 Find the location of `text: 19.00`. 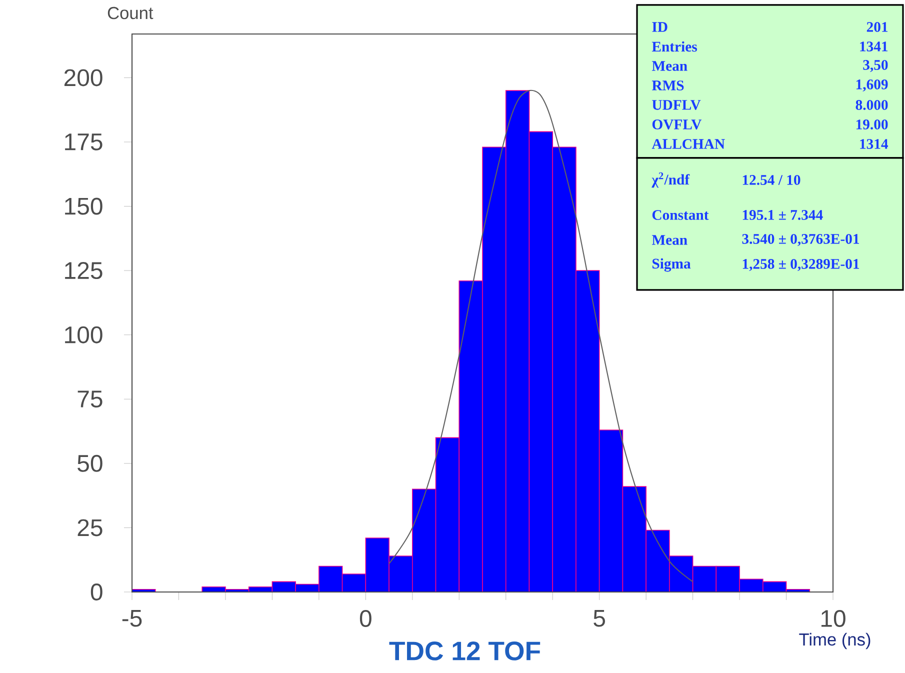

text: 19.00 is located at coordinates (872, 125).